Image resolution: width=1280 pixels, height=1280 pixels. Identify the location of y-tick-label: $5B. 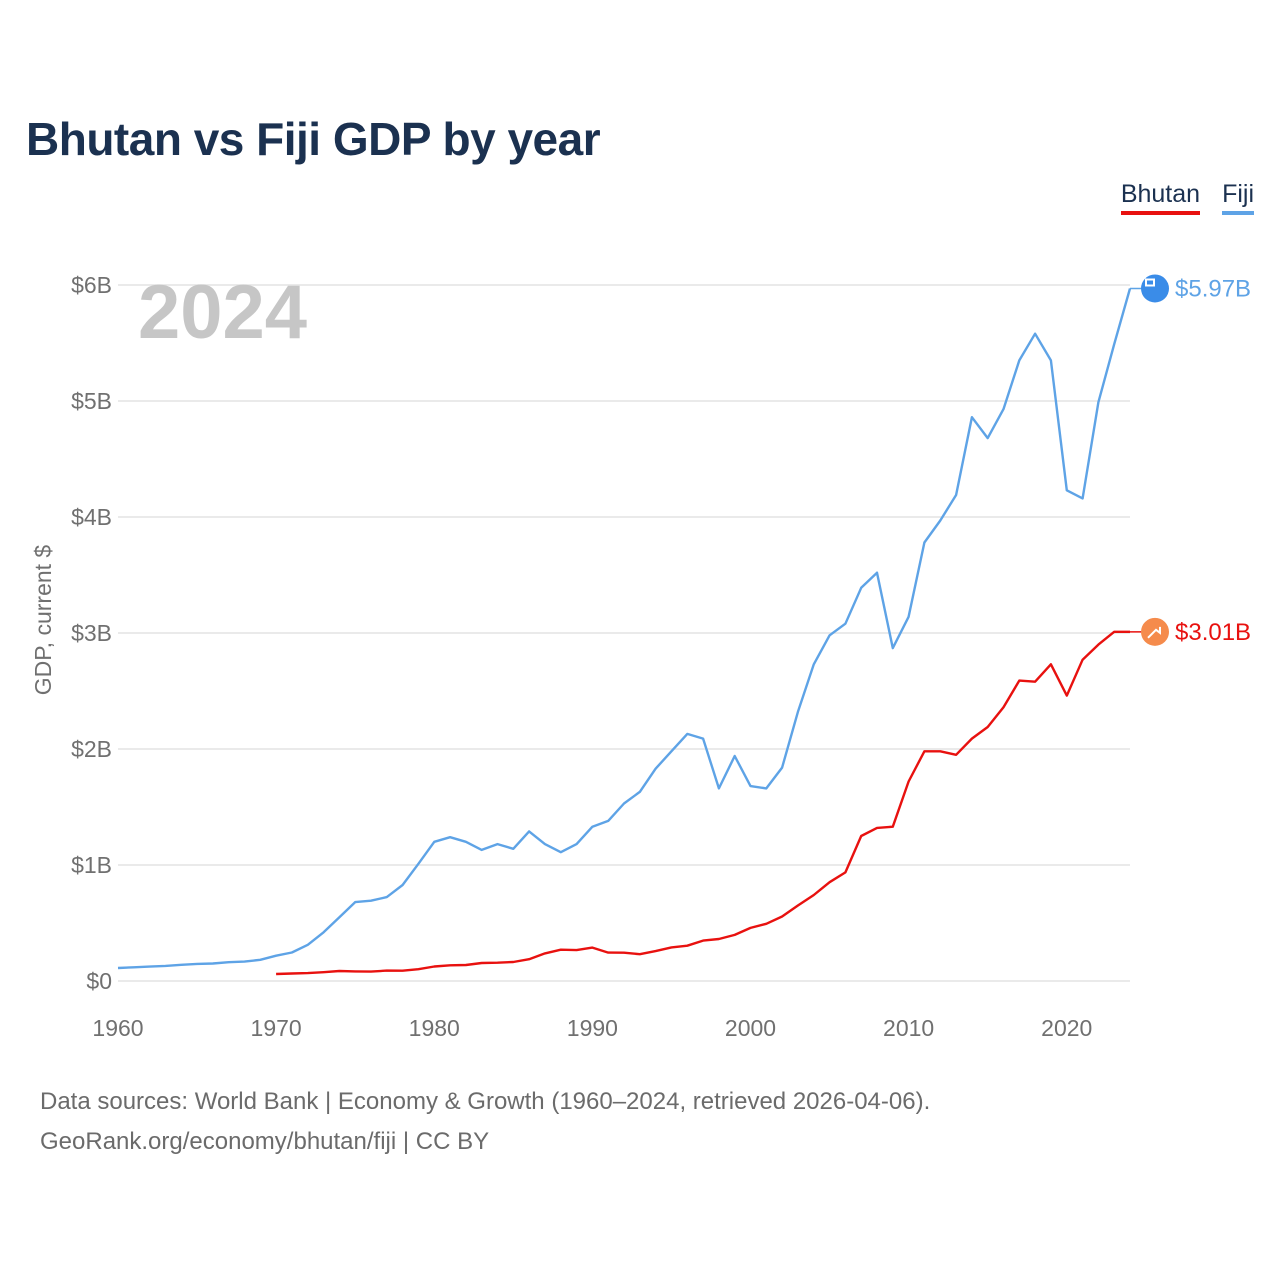
(91, 401).